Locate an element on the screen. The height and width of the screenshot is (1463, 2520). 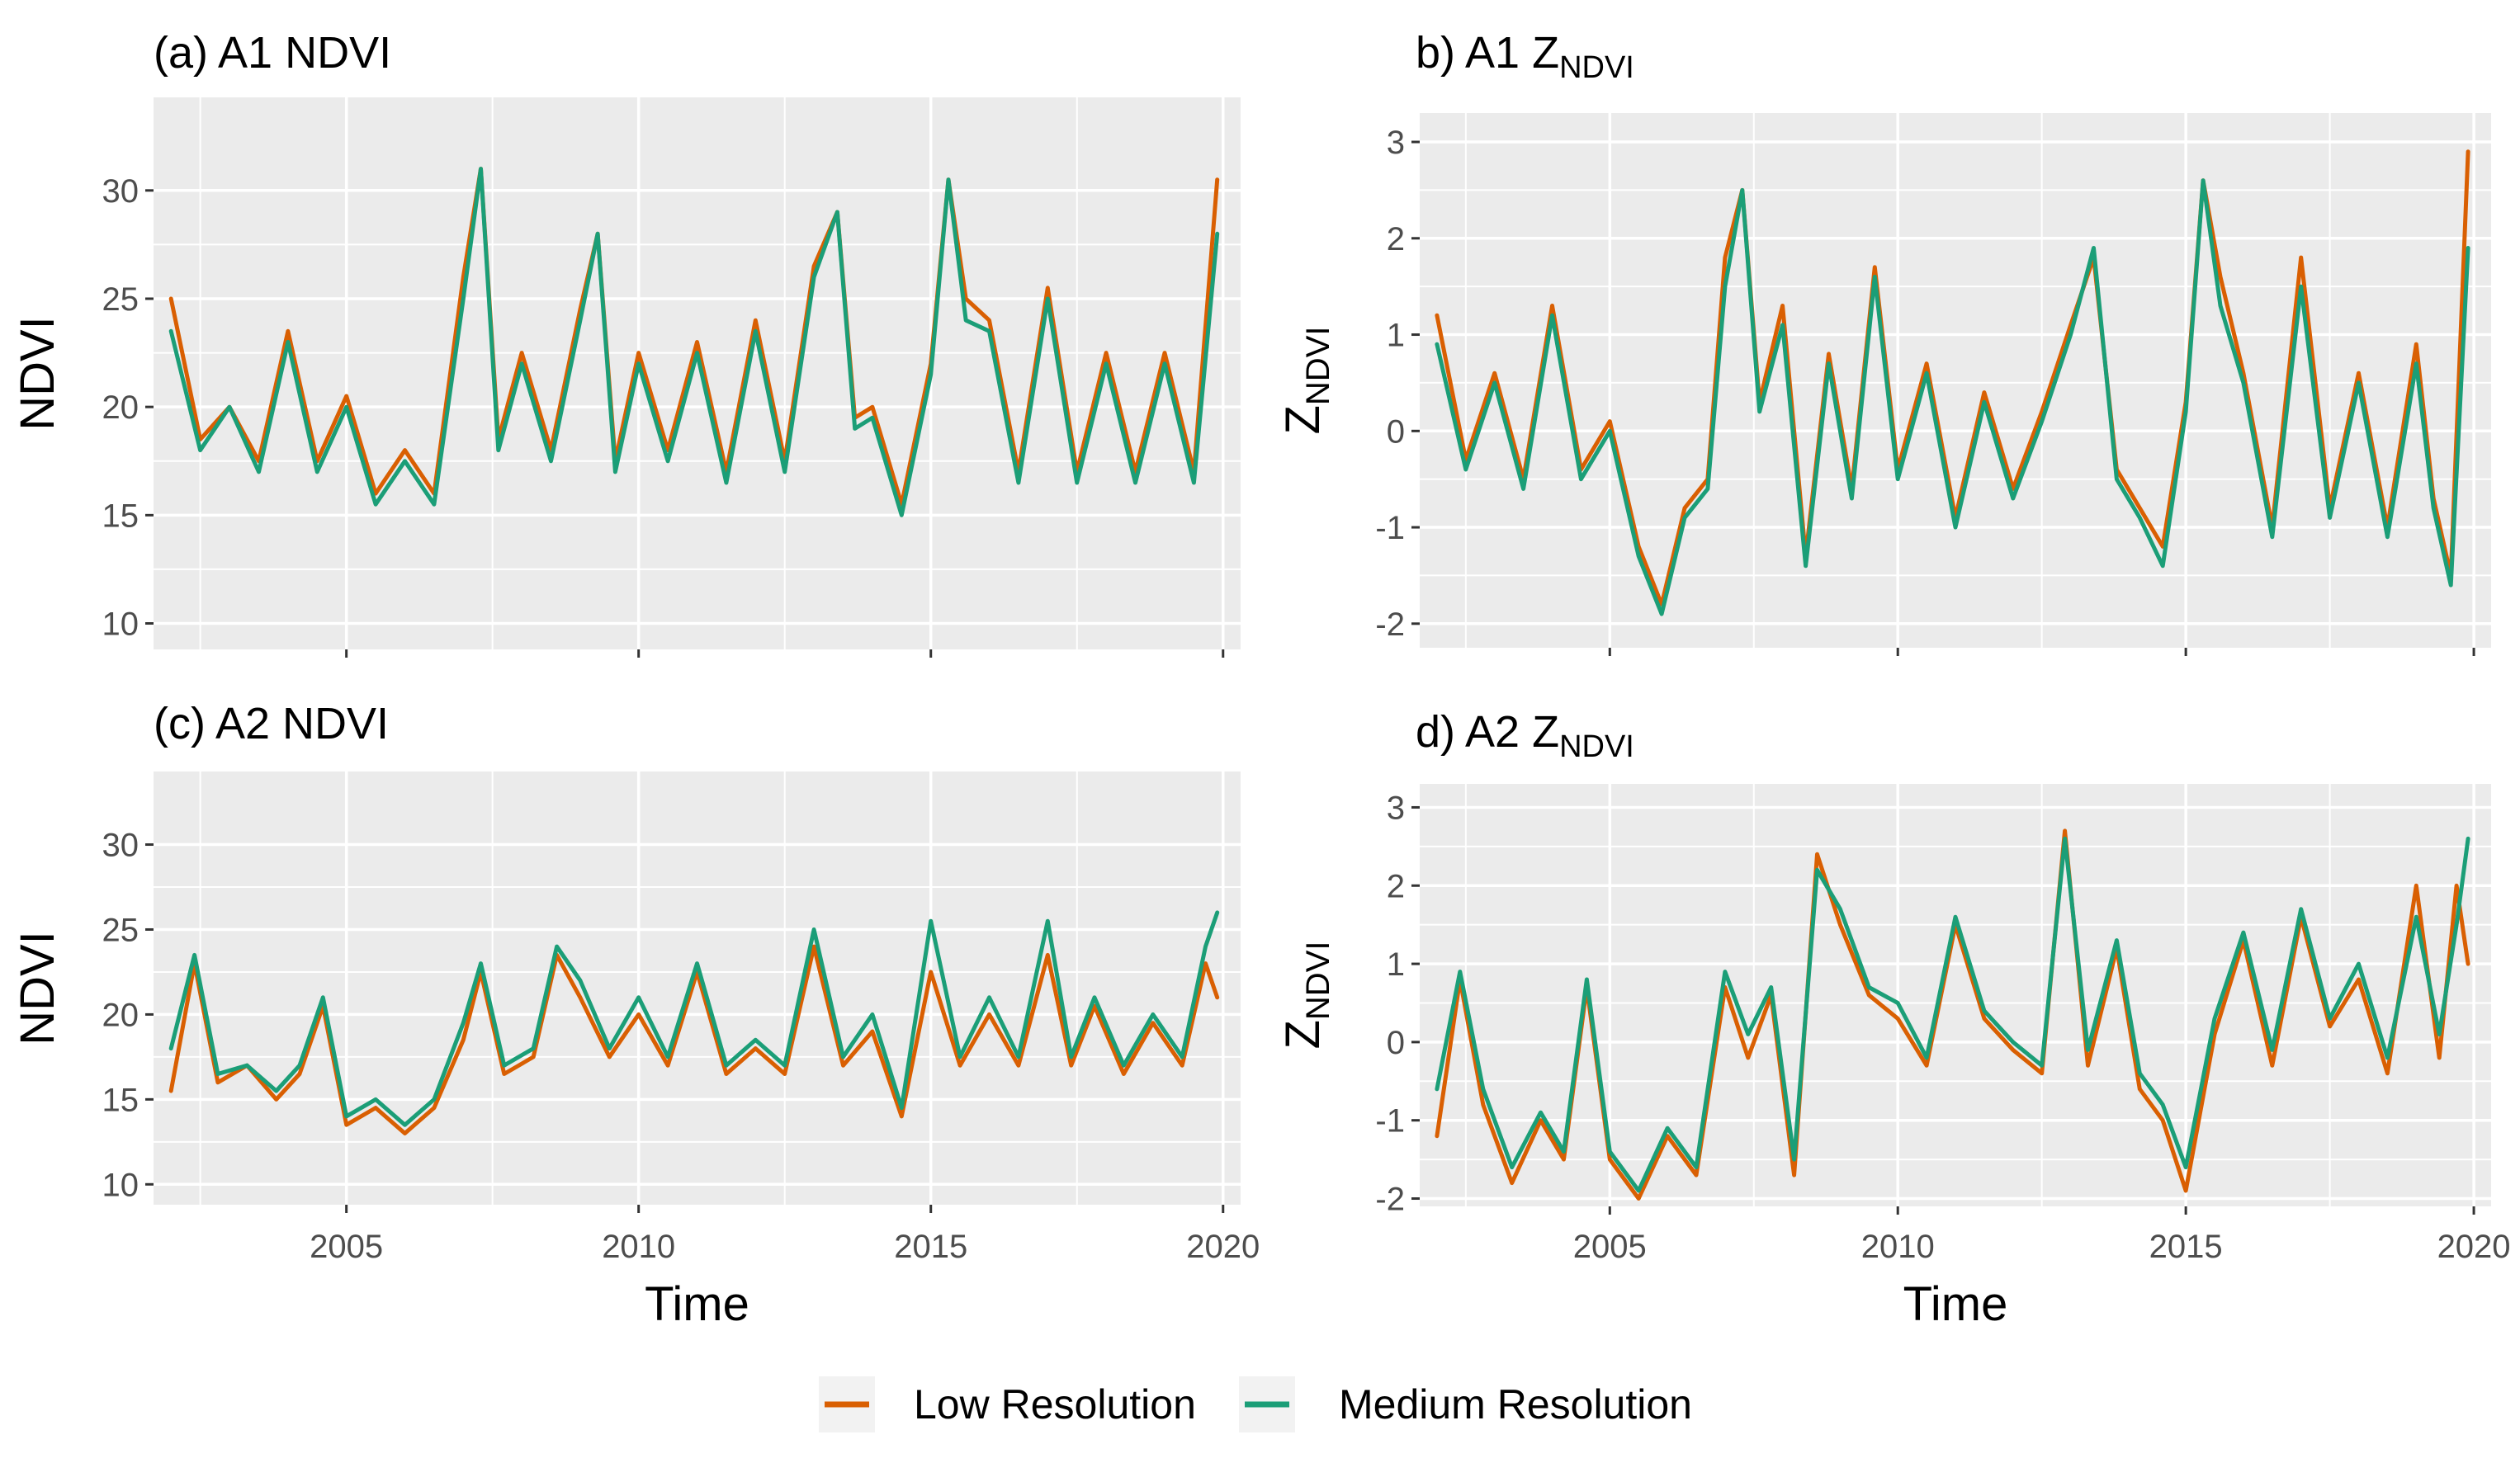
panel-title: d) A2 ZNDVI is located at coordinates (1525, 736).